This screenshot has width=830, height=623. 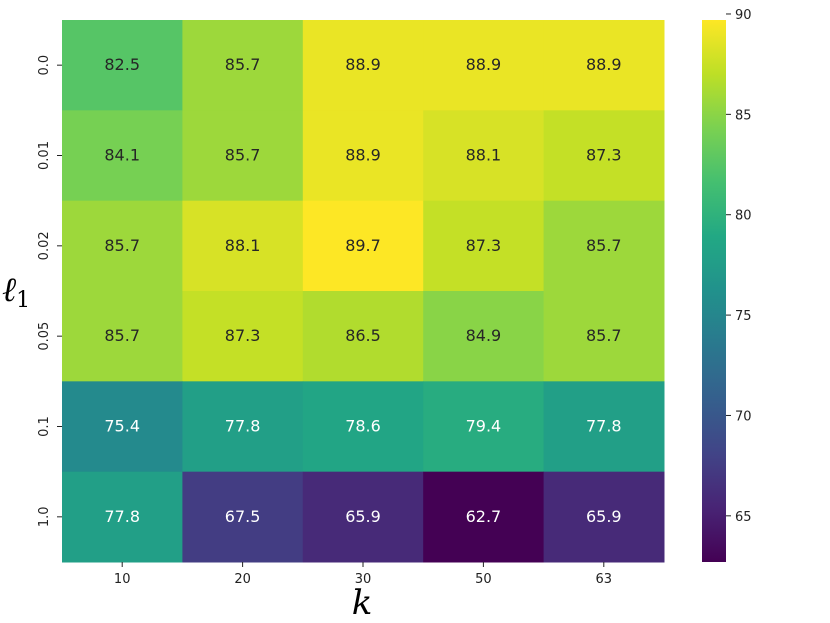 What do you see at coordinates (743, 517) in the screenshot?
I see `colorbar-tick-label: 65` at bounding box center [743, 517].